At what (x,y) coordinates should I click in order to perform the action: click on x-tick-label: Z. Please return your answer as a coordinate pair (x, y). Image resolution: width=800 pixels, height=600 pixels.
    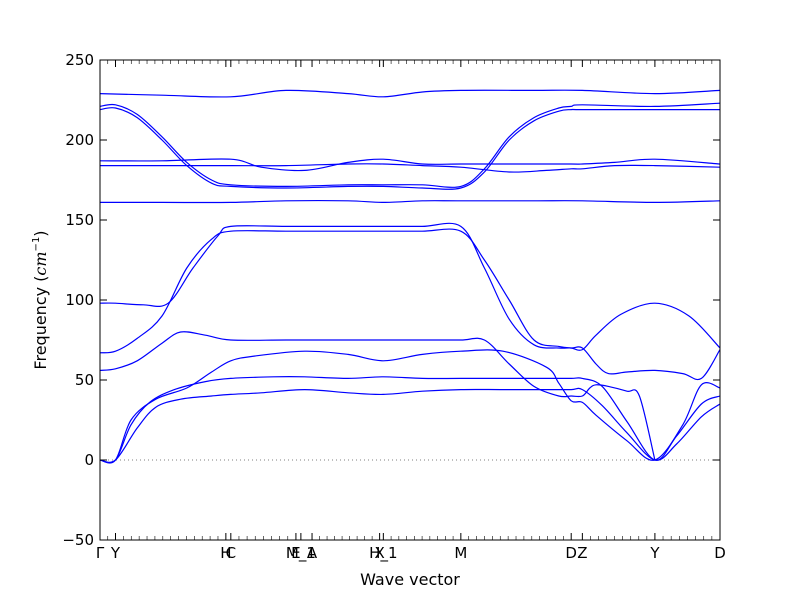
    Looking at the image, I should click on (582, 553).